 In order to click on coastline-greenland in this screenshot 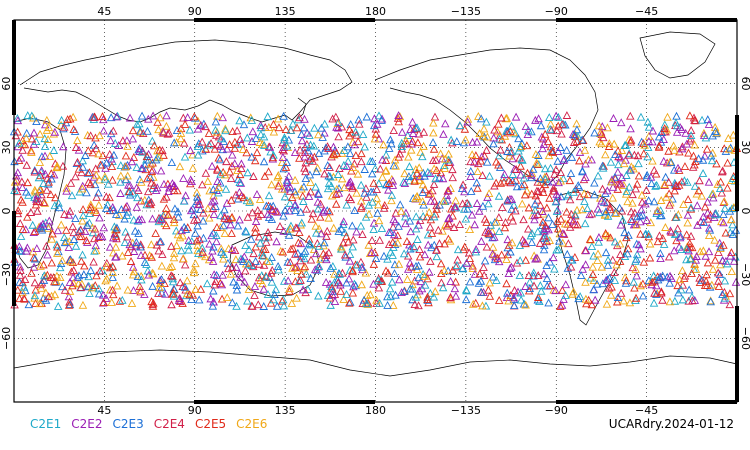, I will do `click(677, 55)`.